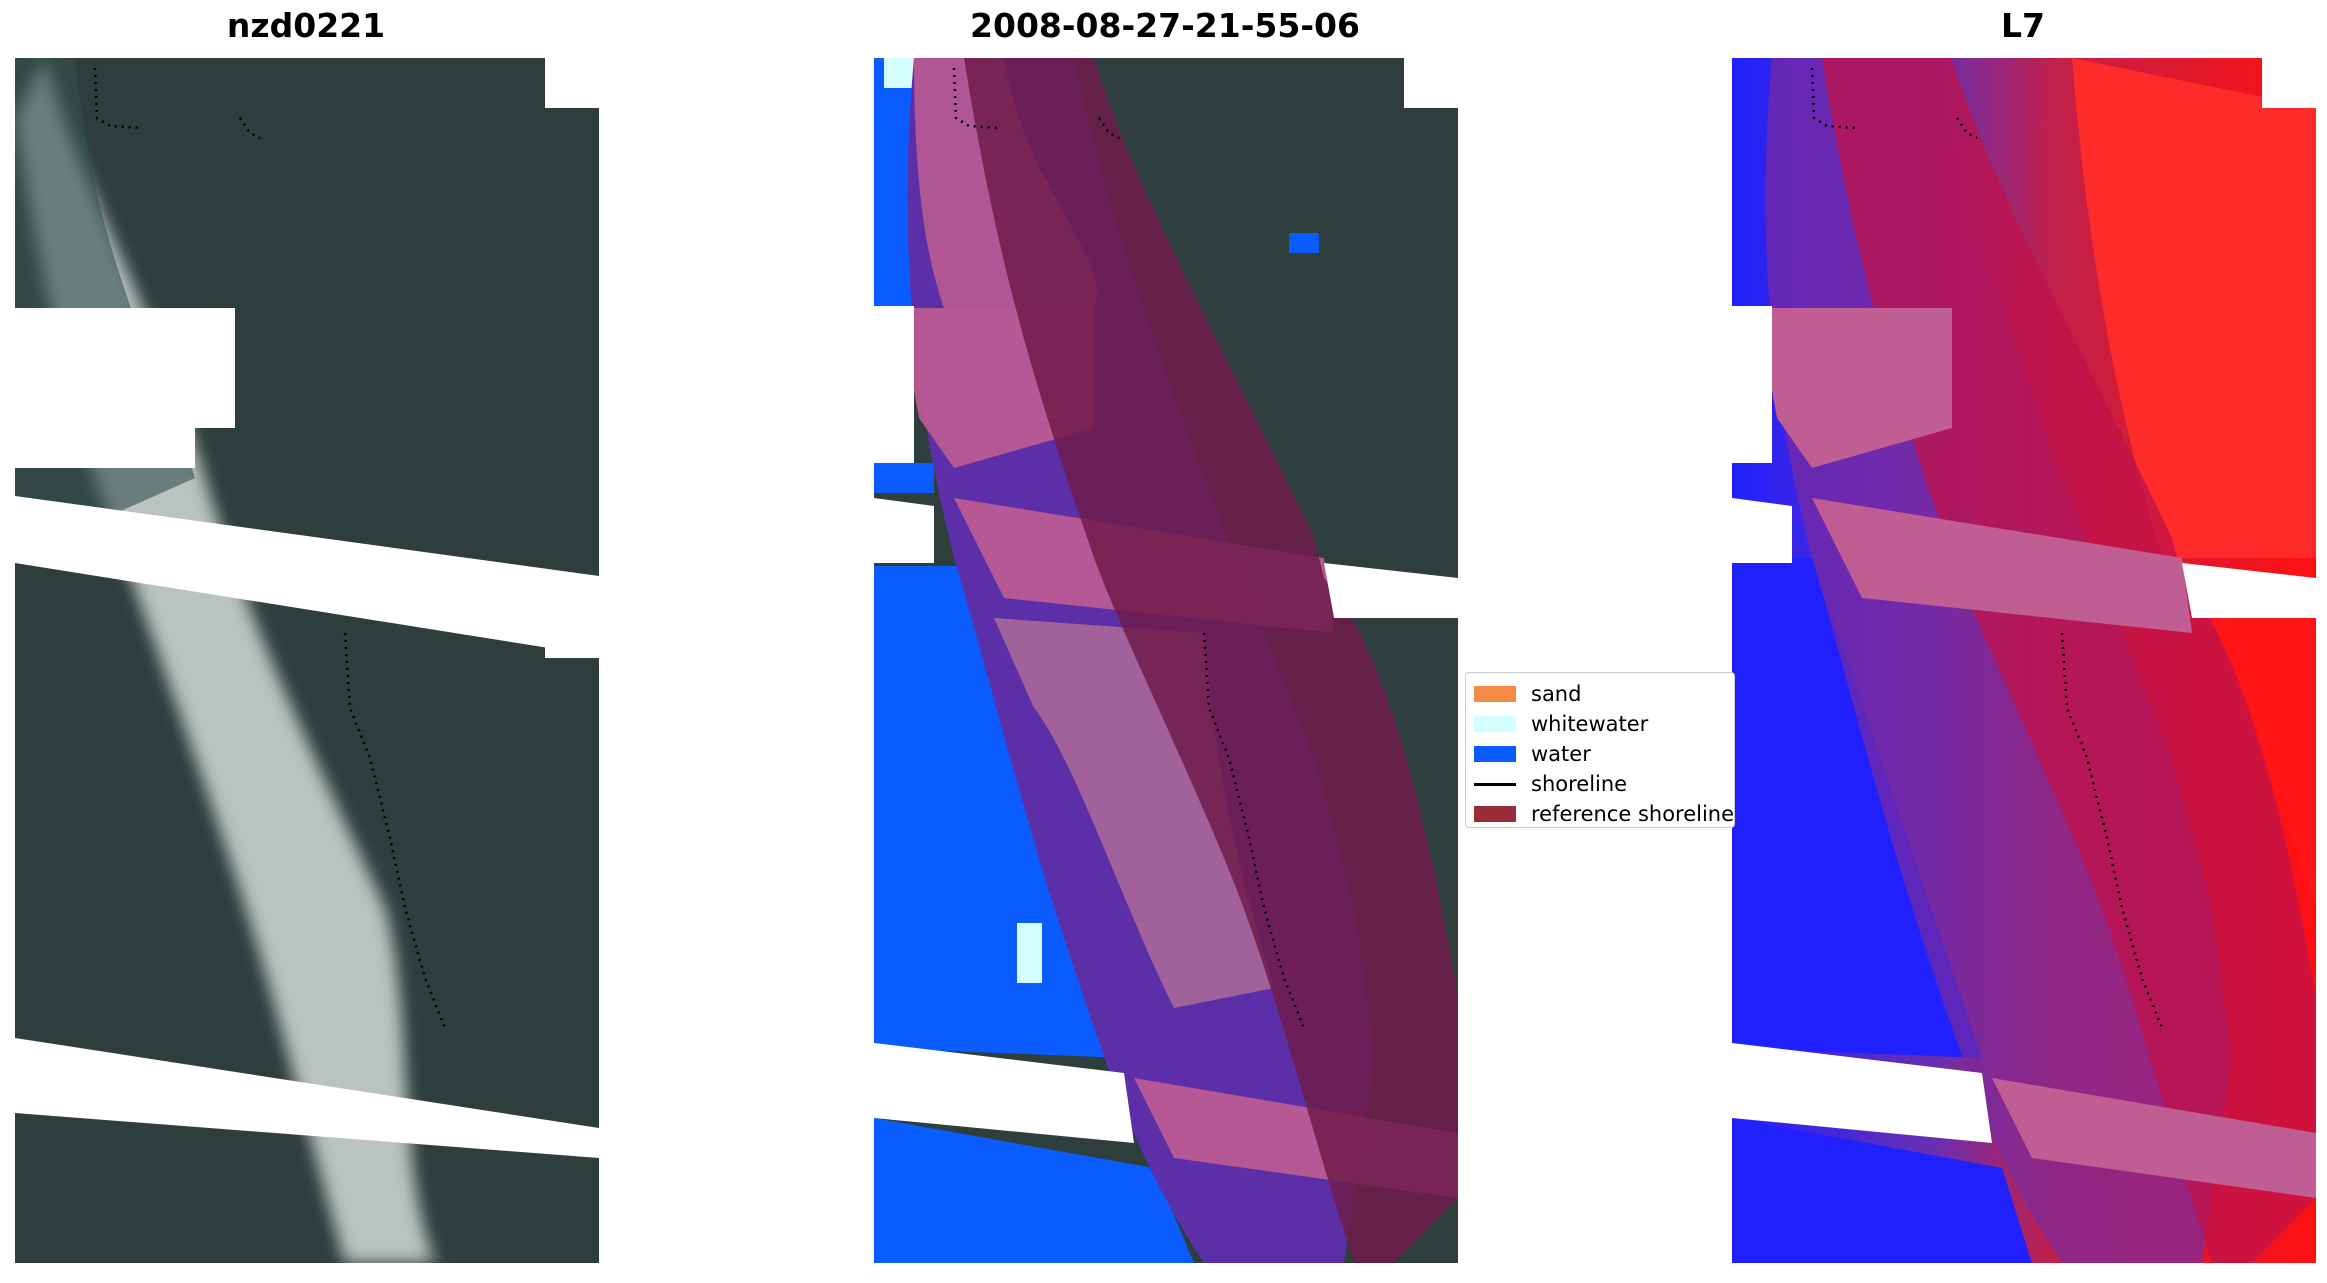  I want to click on legend-item-reference-shoreline: reference shoreline, so click(1604, 814).